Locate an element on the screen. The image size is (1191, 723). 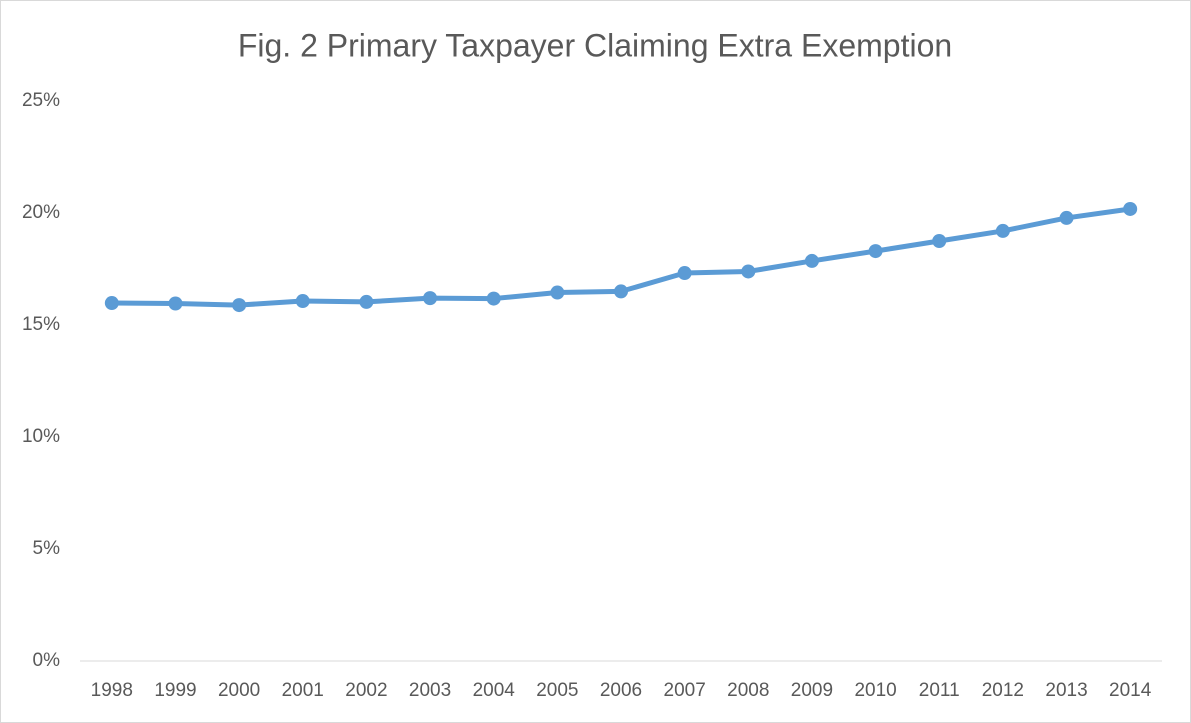
x-tick-label: 2010 is located at coordinates (875, 690).